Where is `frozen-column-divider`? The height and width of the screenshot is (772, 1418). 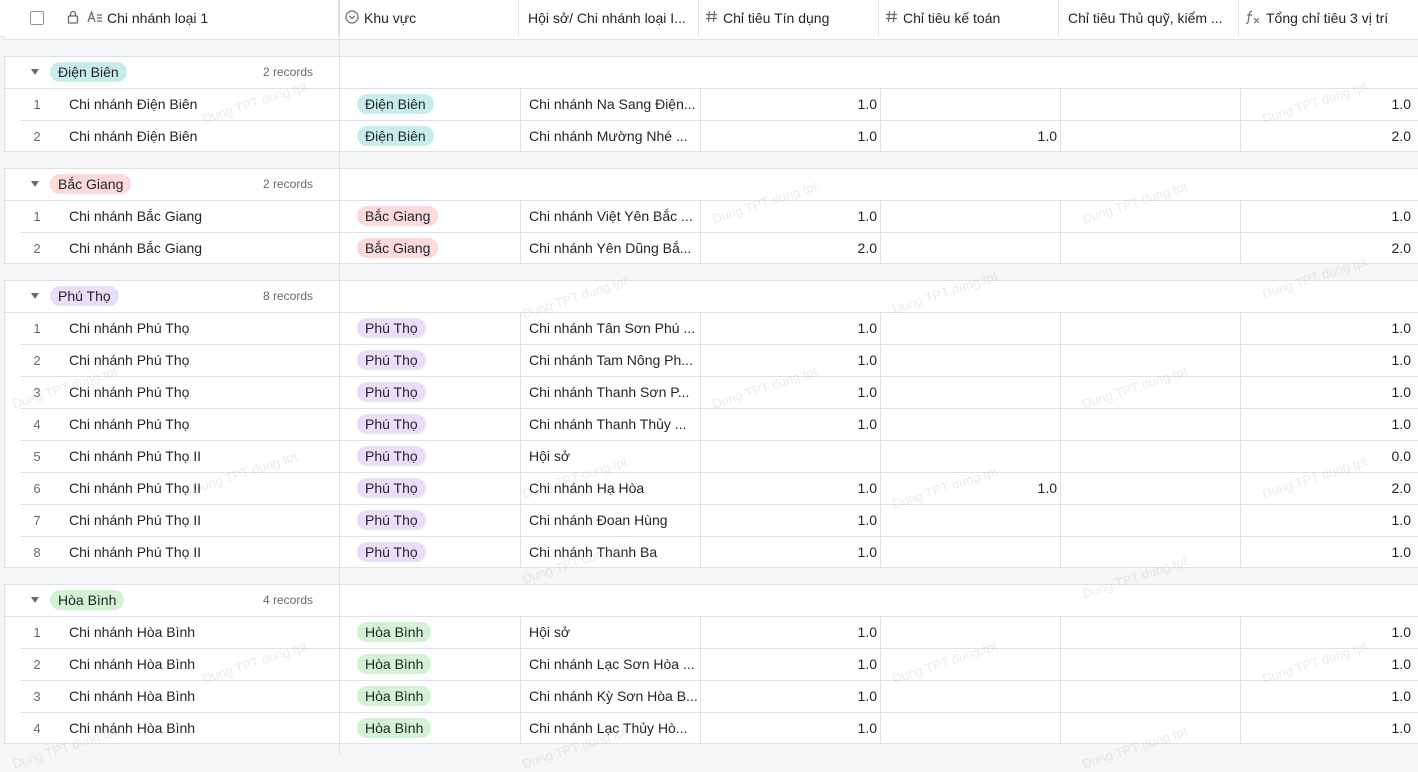
frozen-column-divider is located at coordinates (339, 377).